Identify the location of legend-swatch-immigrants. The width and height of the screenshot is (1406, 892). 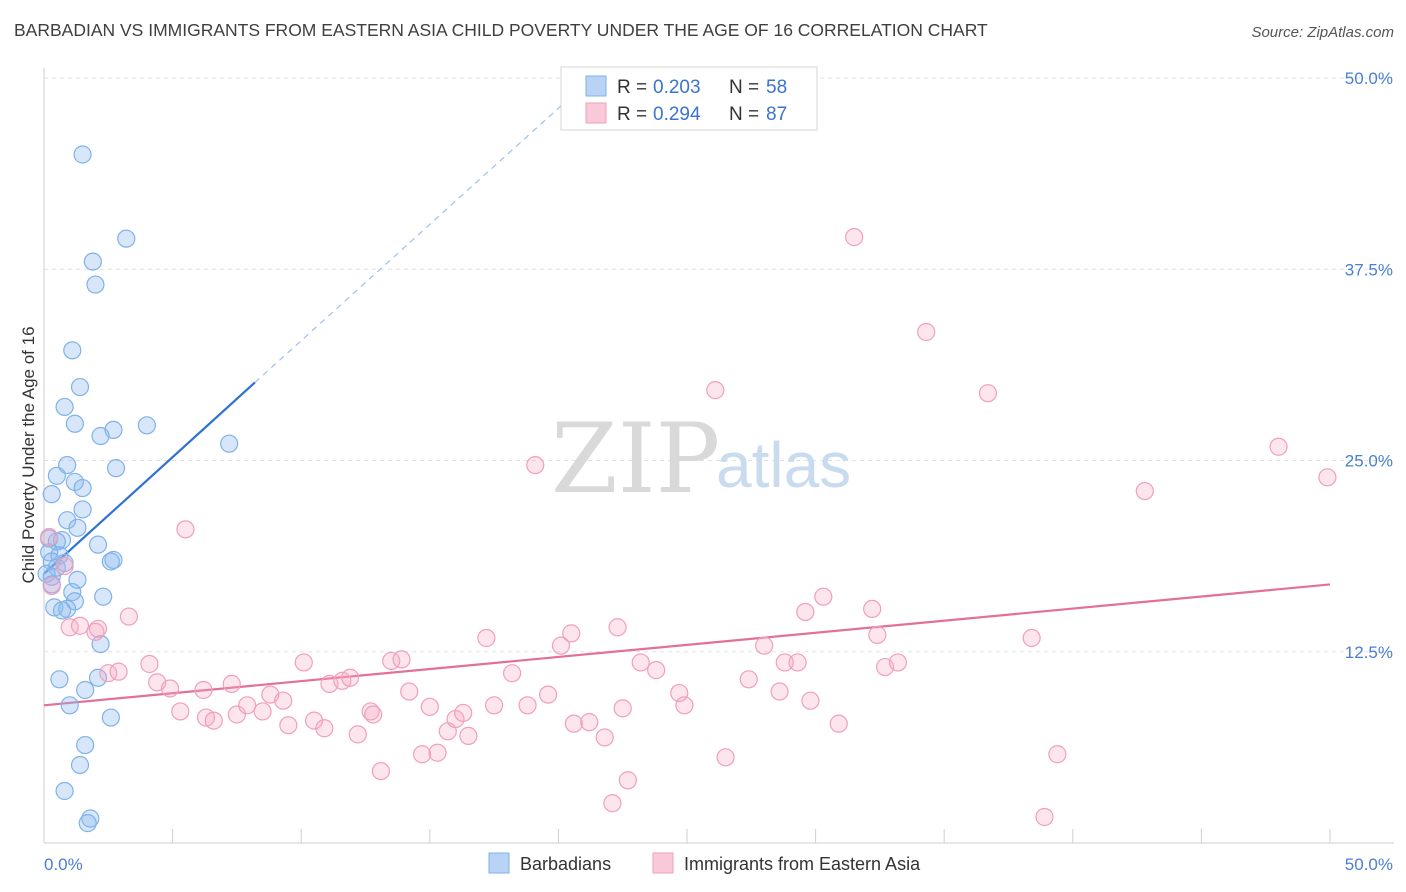
(596, 113).